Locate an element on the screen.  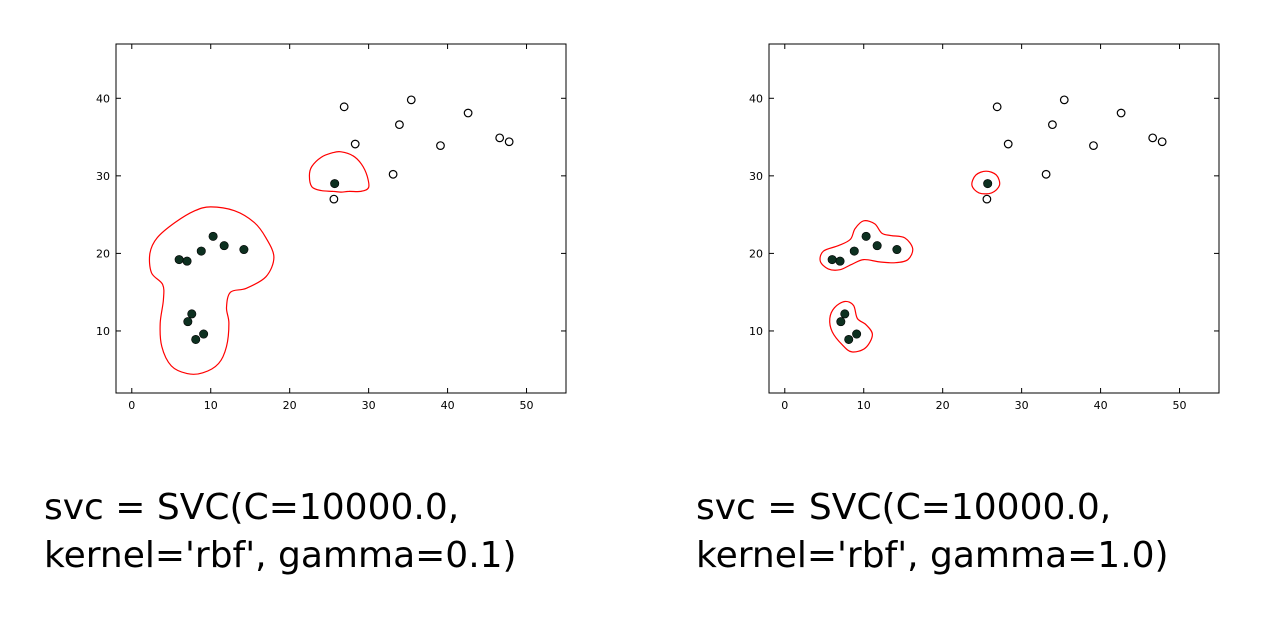
caption-line-2: kernel='rbf', gamma=0.1) is located at coordinates (280, 555).